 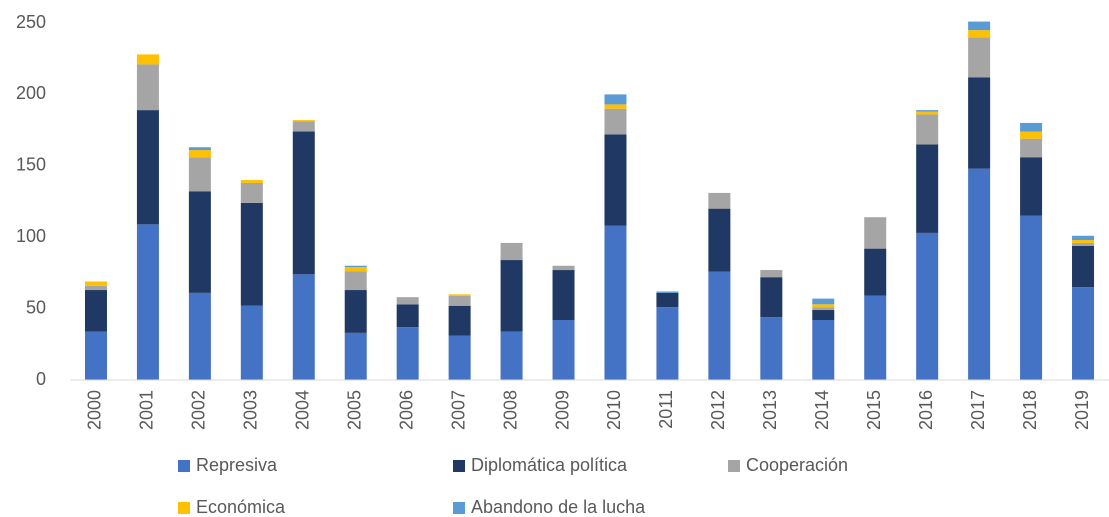 I want to click on legend-label: Represiva, so click(x=237, y=465).